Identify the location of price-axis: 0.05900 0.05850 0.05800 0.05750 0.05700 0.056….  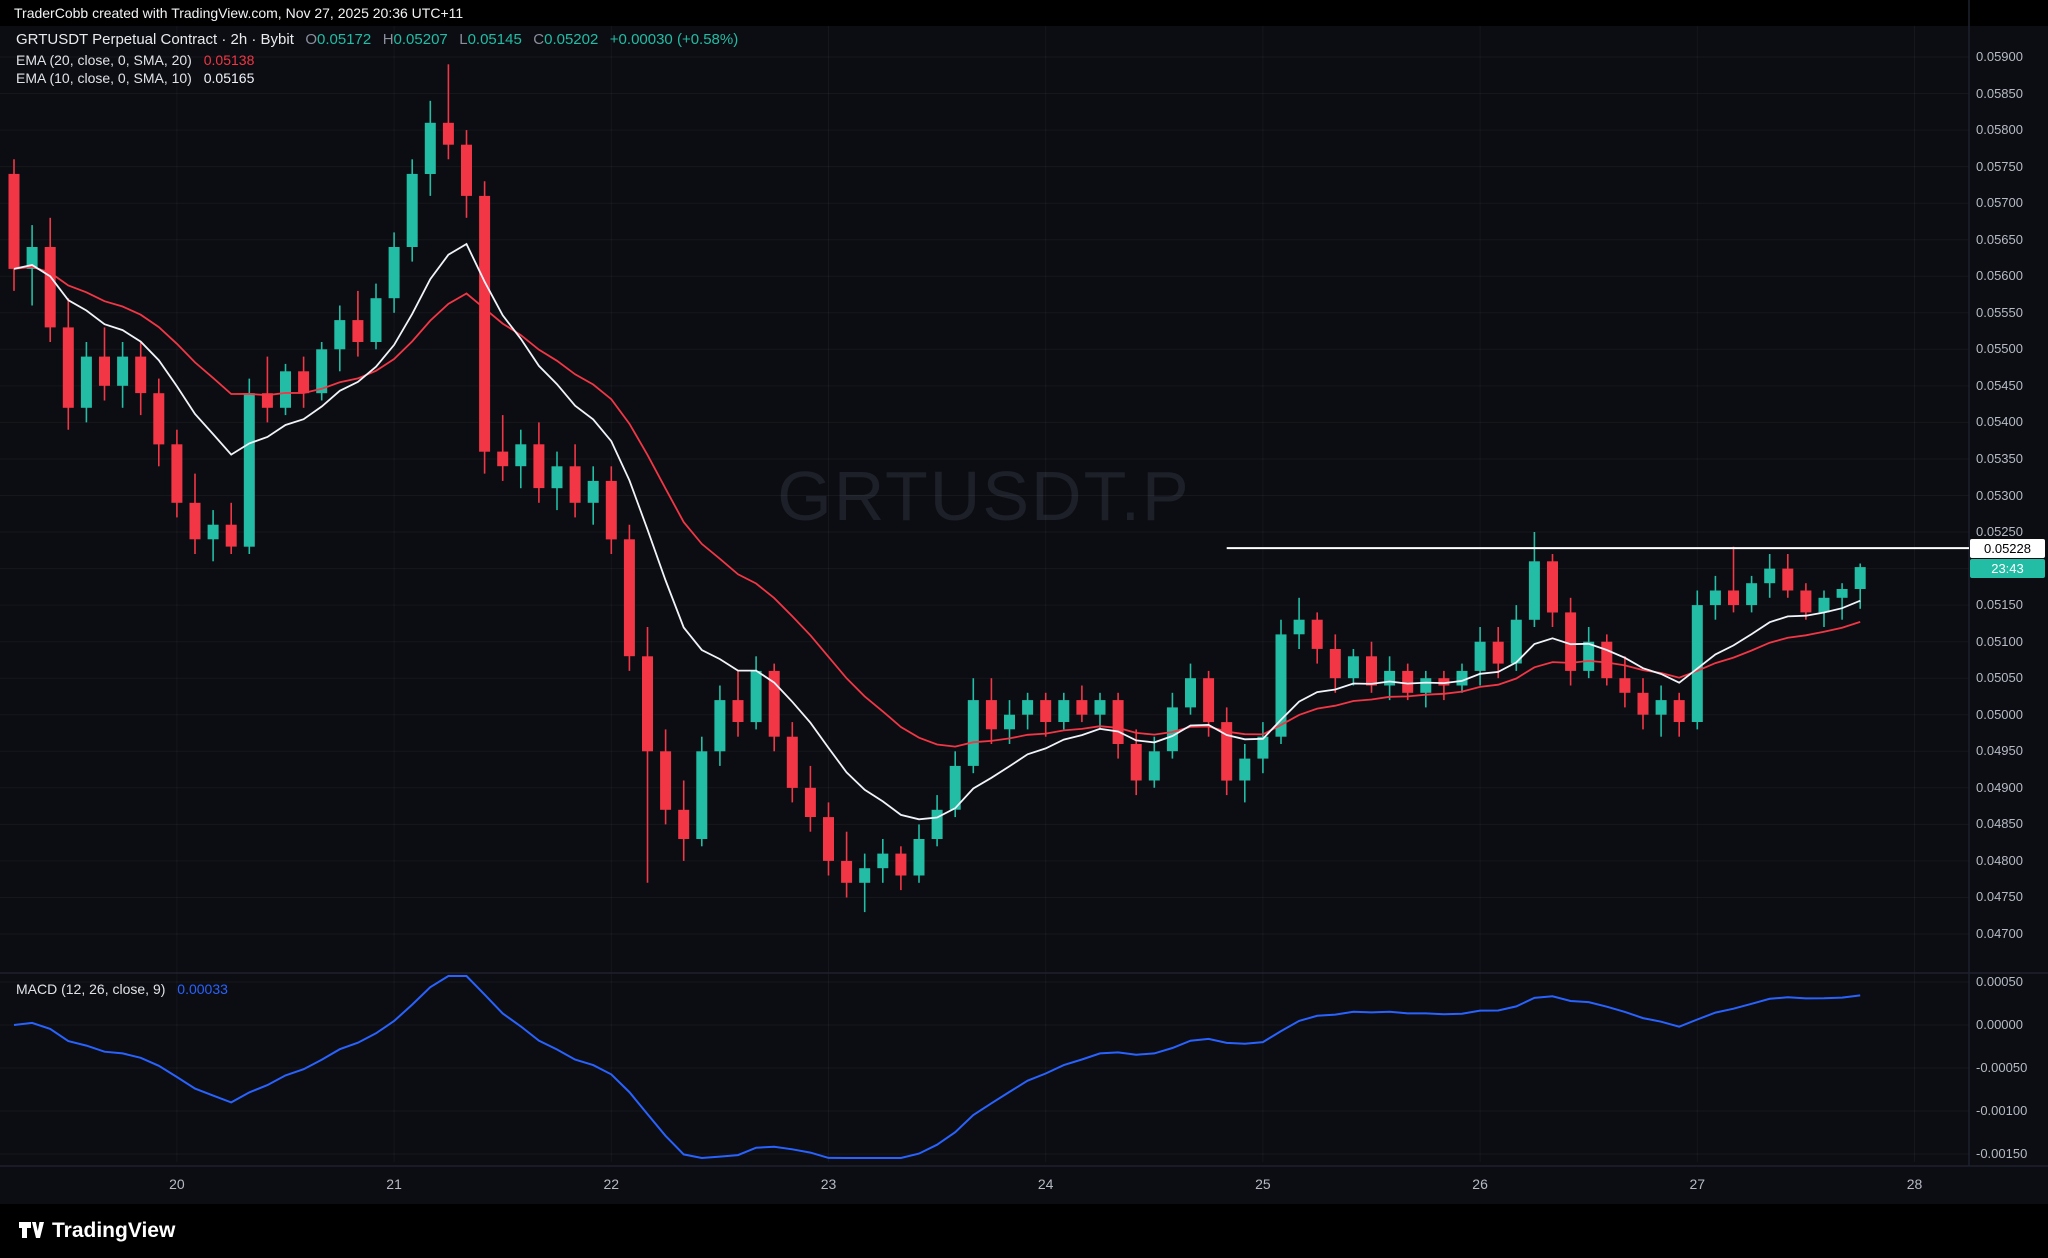
(2008, 583).